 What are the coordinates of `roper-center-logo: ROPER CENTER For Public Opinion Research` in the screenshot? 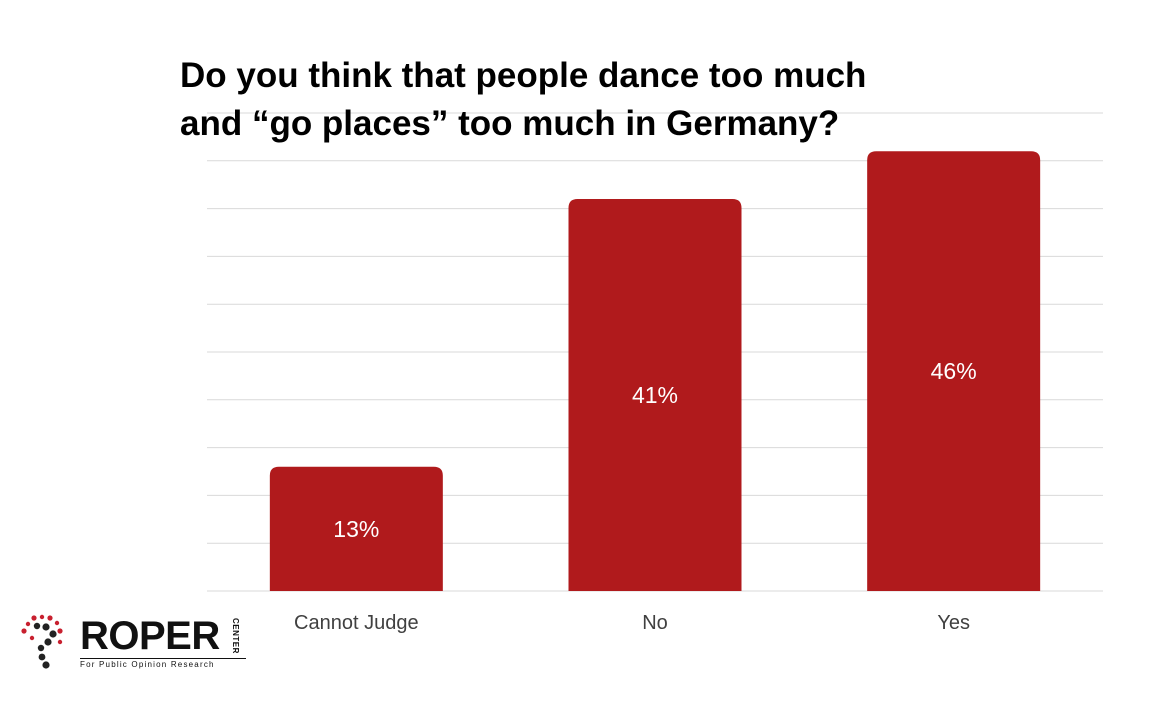 It's located at (133, 644).